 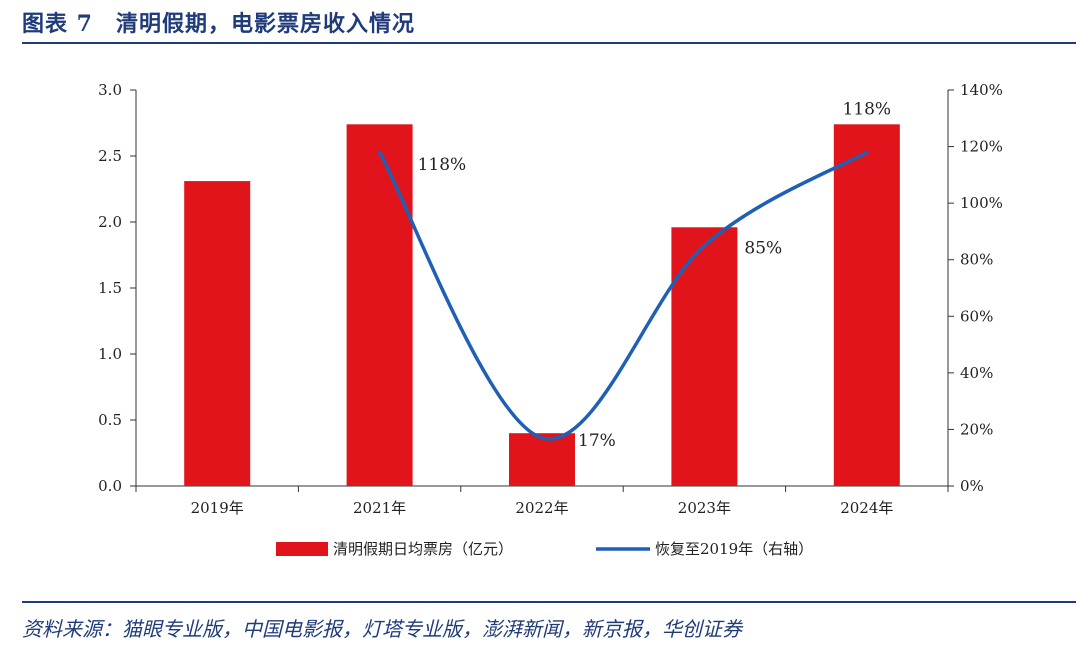 What do you see at coordinates (976, 373) in the screenshot?
I see `right-tick-label: 40%` at bounding box center [976, 373].